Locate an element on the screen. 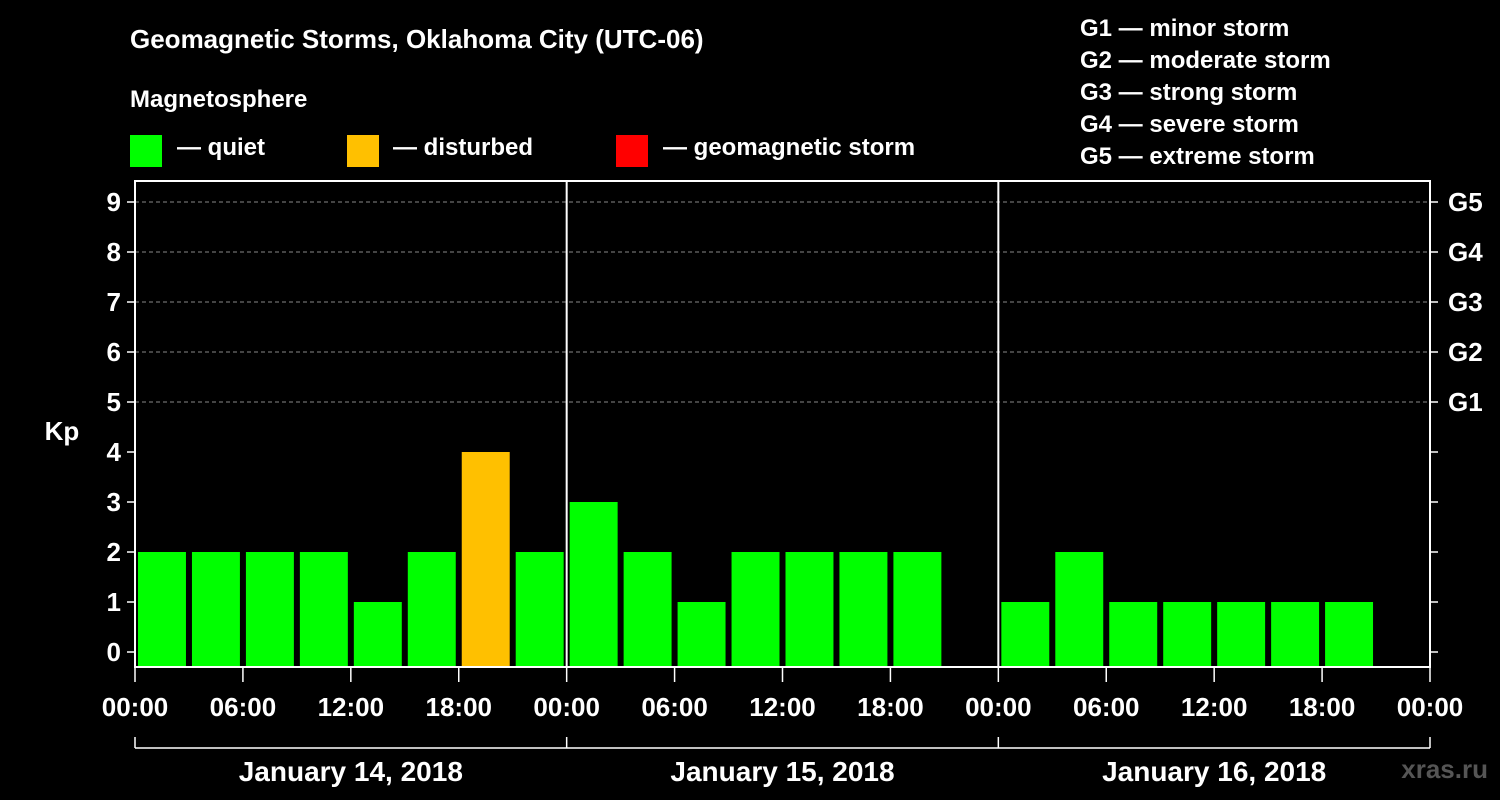 The height and width of the screenshot is (800, 1500). storm-level-label: G4 is located at coordinates (1465, 252).